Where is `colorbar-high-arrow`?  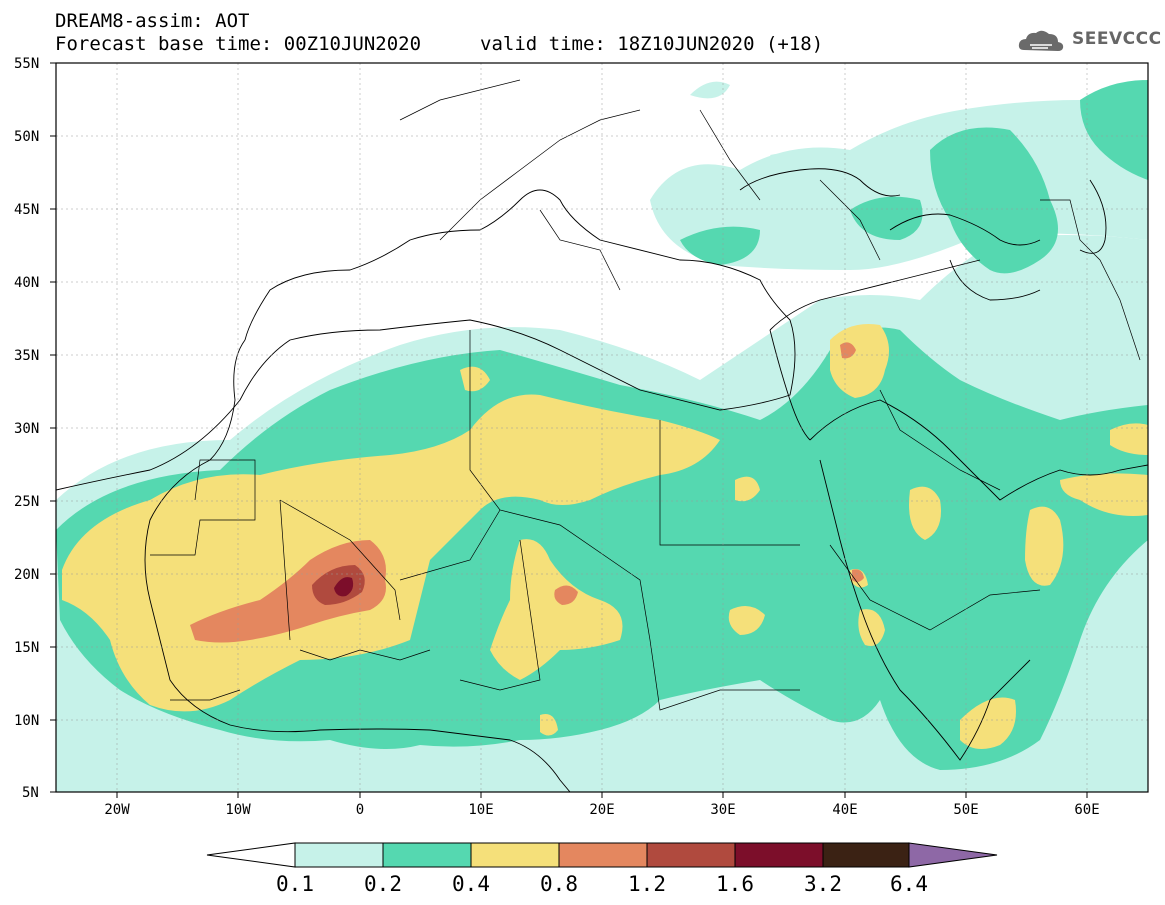
colorbar-high-arrow is located at coordinates (953, 855).